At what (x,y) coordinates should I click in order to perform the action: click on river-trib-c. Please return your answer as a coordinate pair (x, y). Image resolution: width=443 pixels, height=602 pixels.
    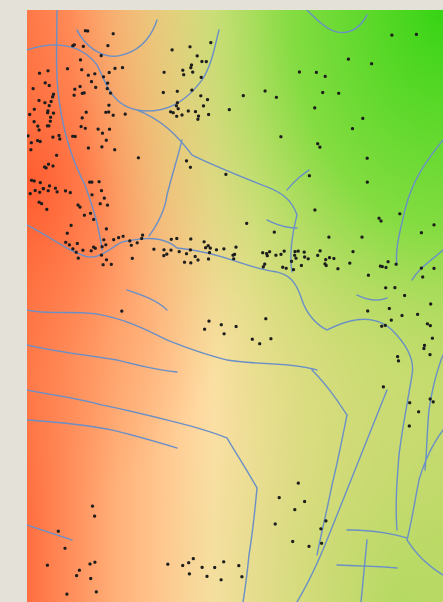
    Looking at the image, I should click on (404, 452).